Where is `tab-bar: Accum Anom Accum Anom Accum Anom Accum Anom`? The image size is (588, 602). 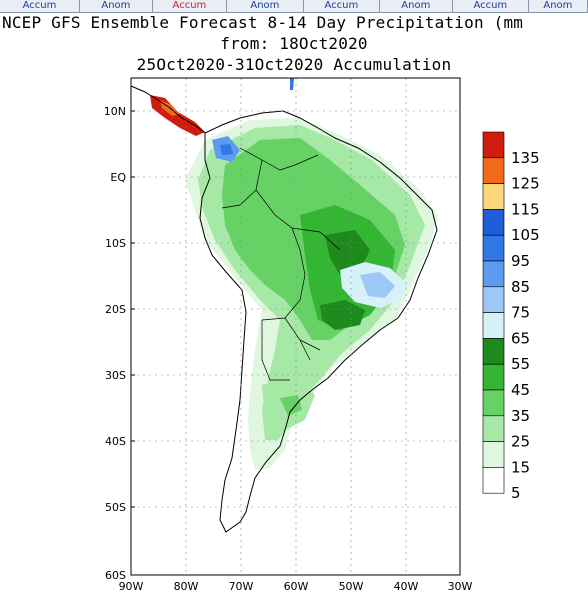
tab-bar: Accum Anom Accum Anom Accum Anom Accum Anom is located at coordinates (294, 6).